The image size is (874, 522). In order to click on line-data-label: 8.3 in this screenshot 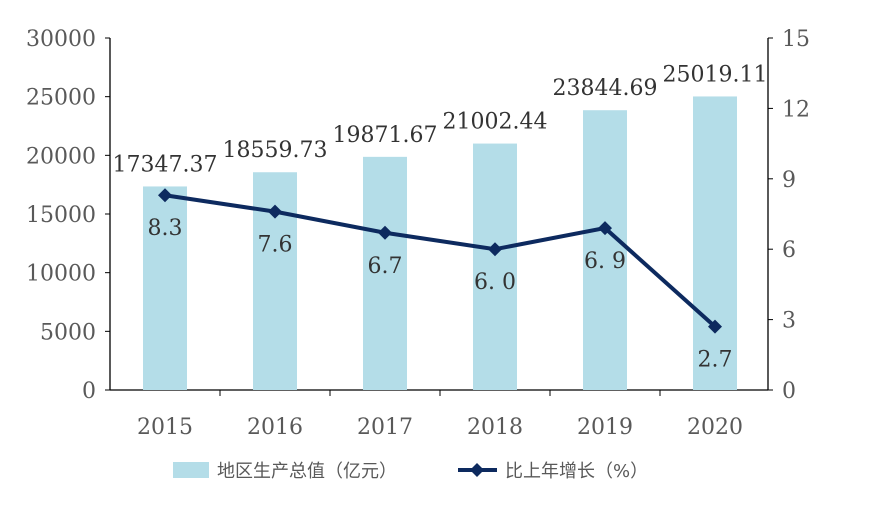, I will do `click(165, 228)`.